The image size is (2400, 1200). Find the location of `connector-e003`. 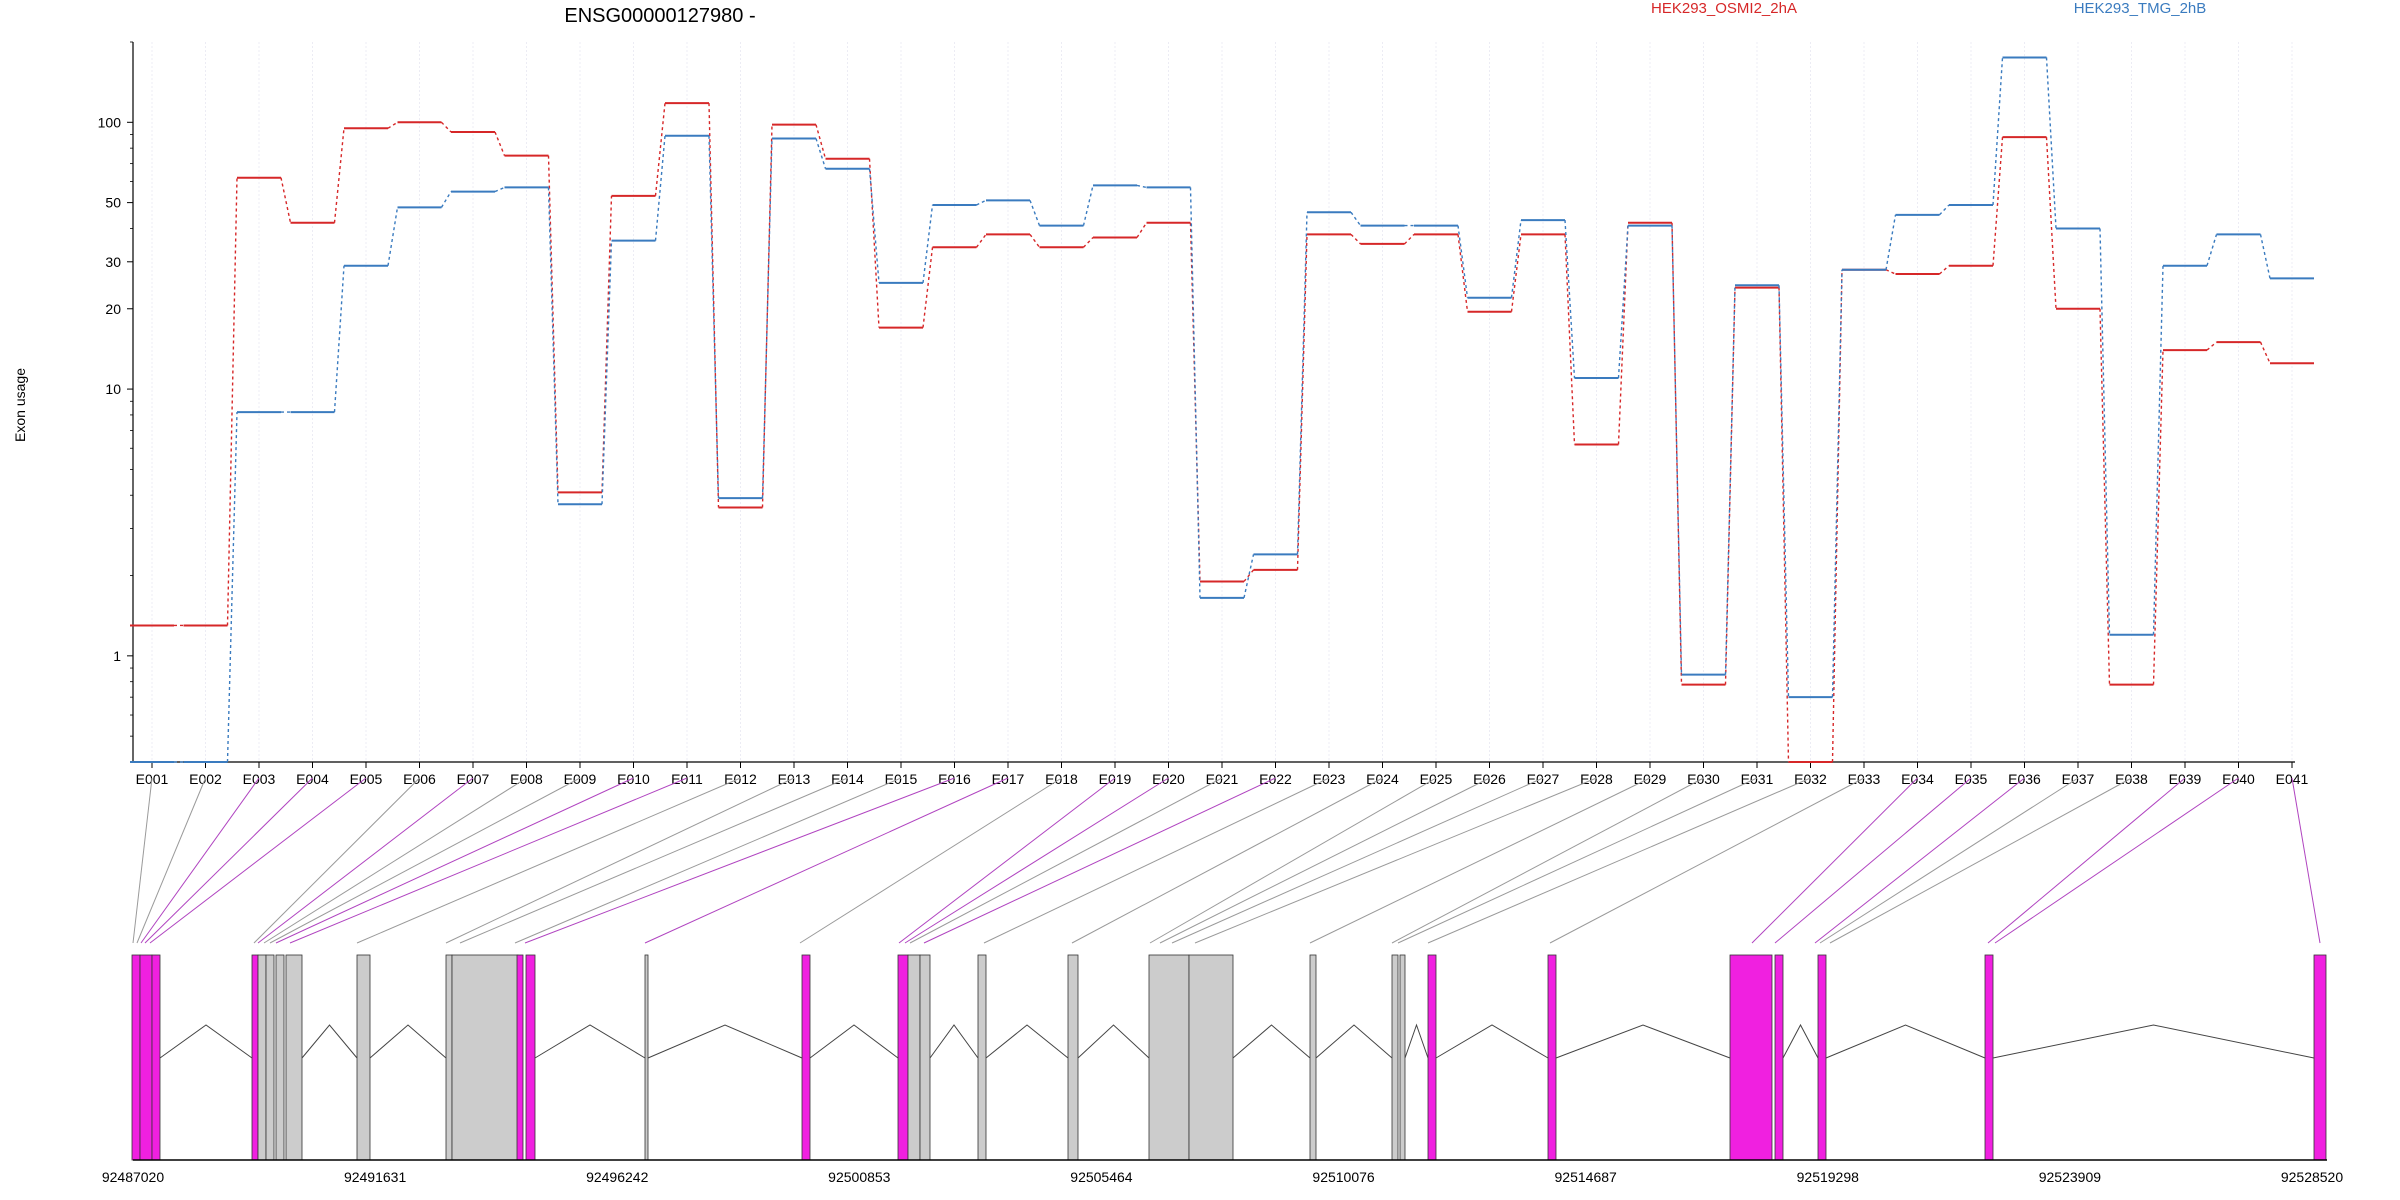

connector-e003 is located at coordinates (200, 860).